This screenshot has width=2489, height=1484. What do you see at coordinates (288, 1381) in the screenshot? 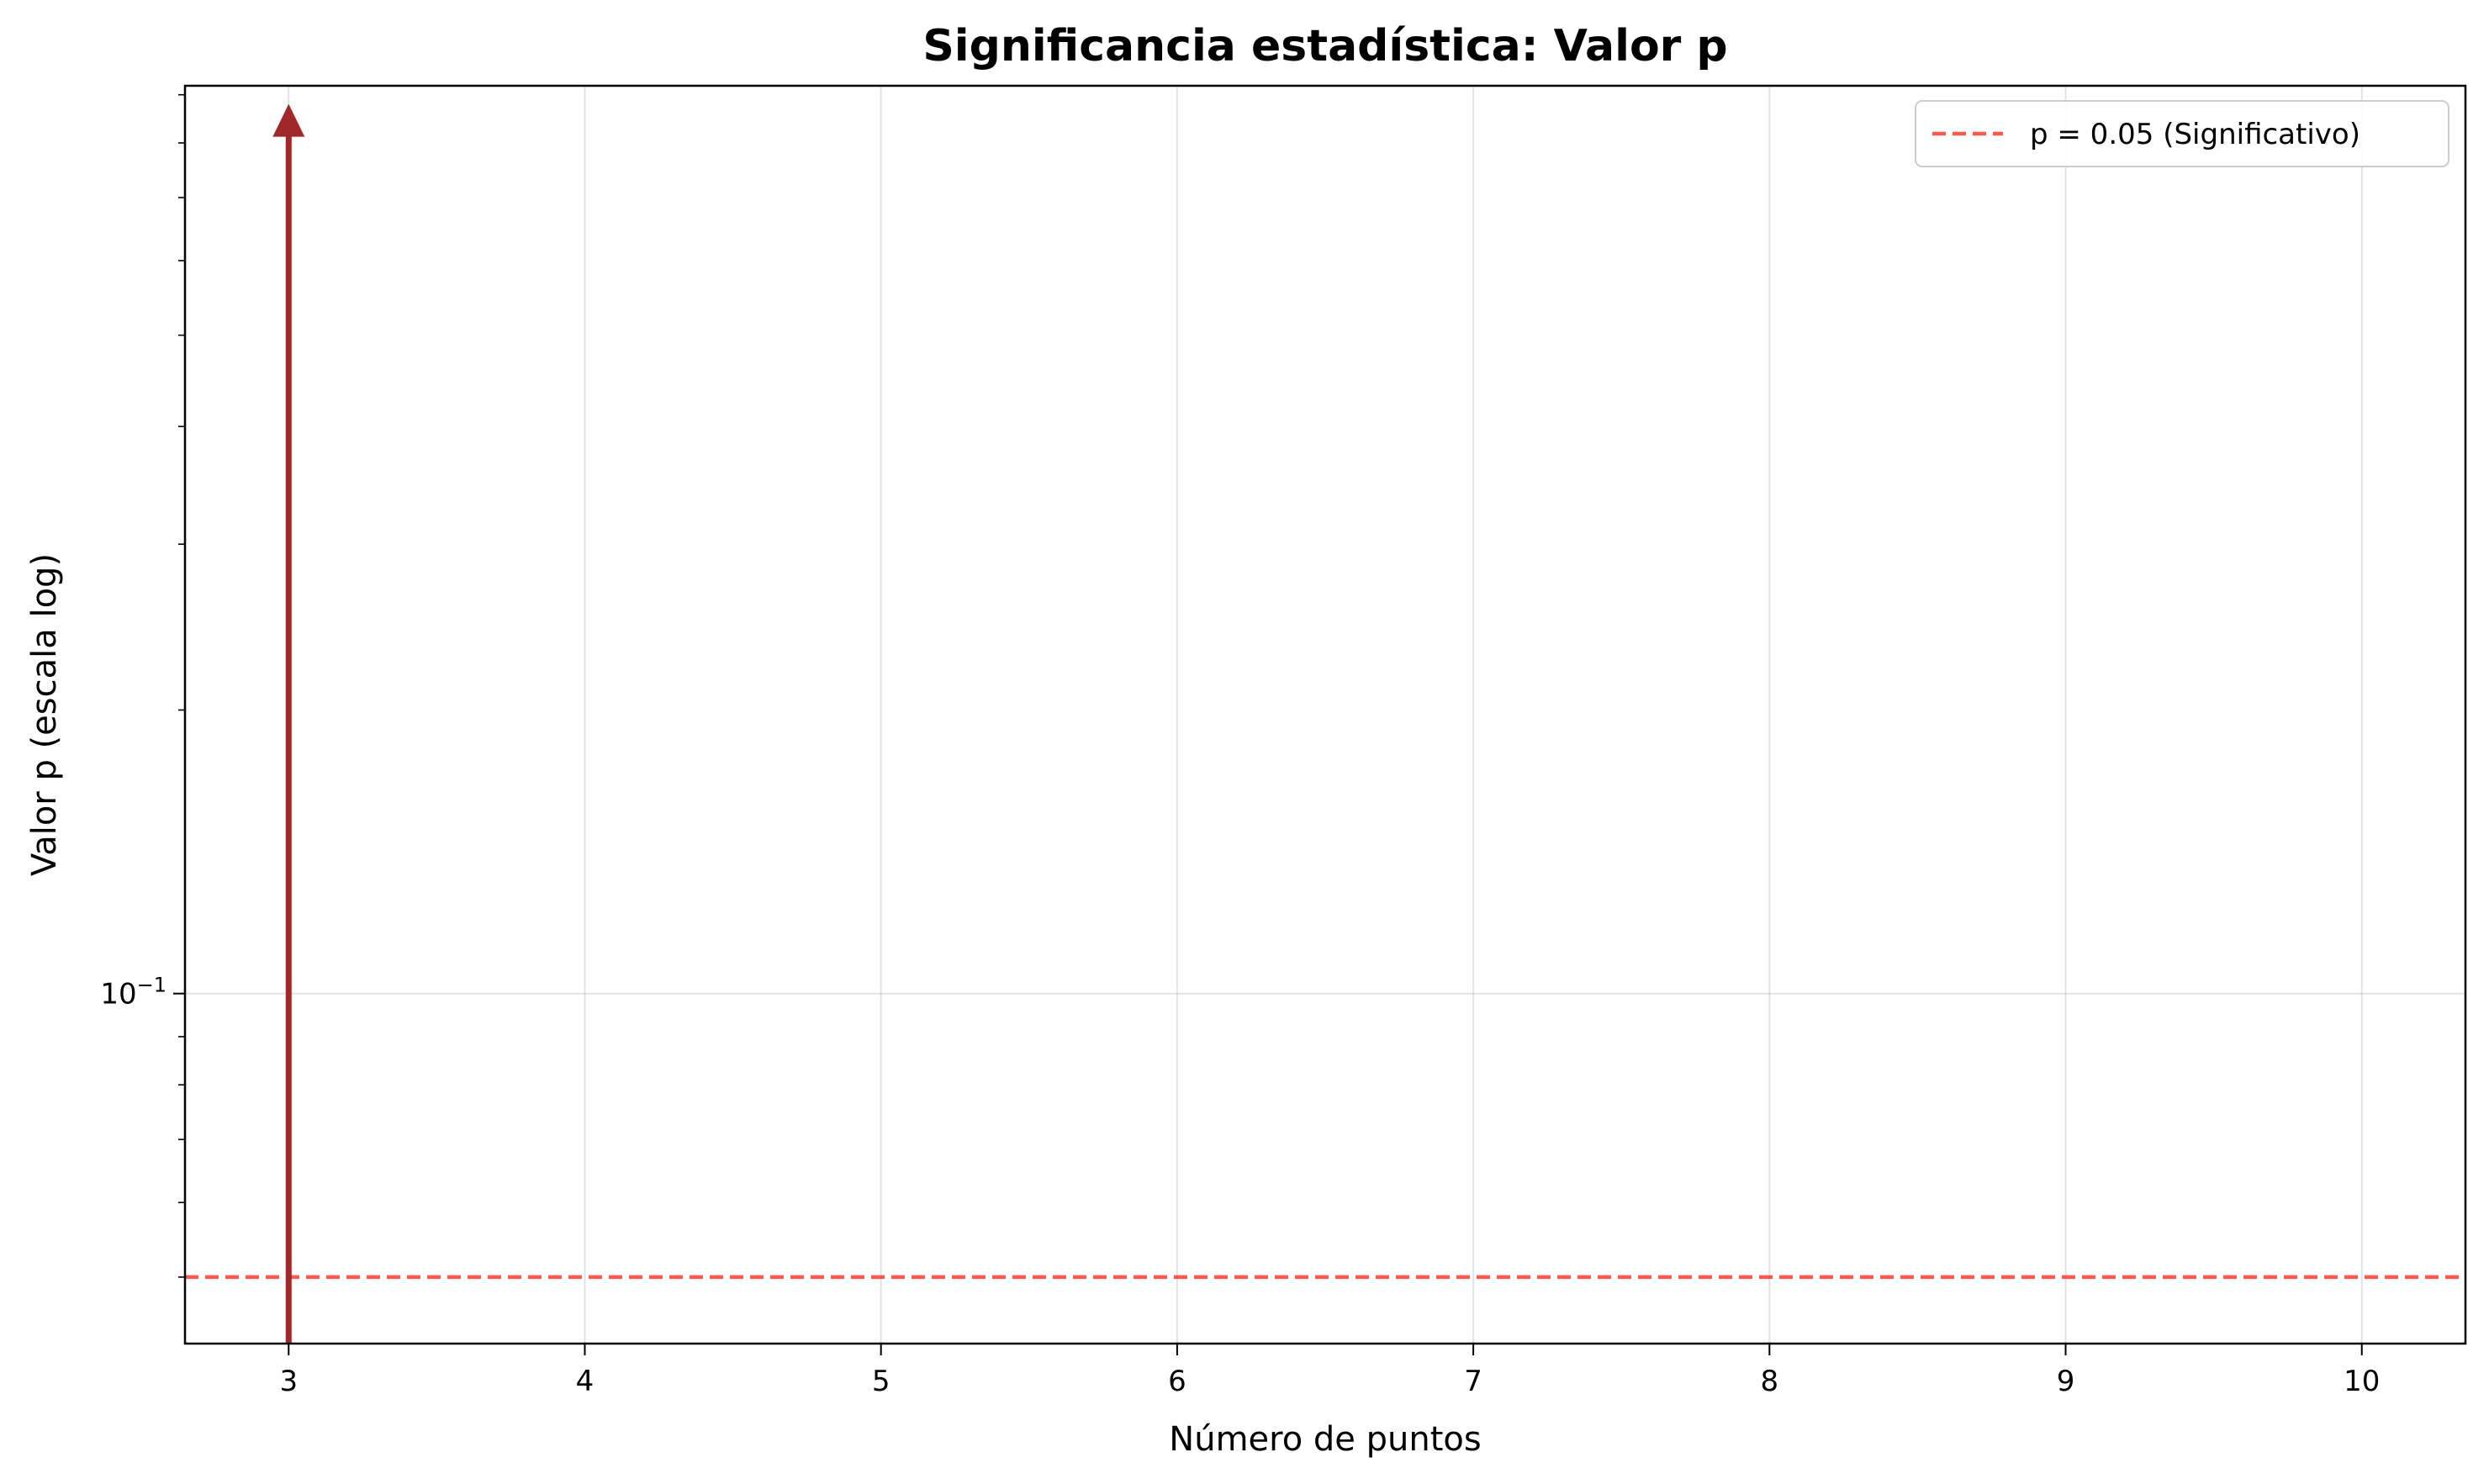
I see `x-tick-label: 3` at bounding box center [288, 1381].